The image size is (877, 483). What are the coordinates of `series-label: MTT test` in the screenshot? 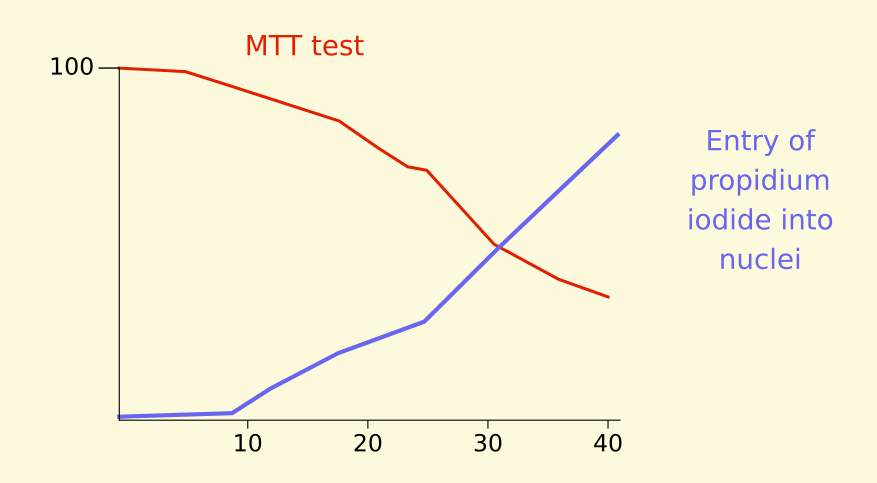 It's located at (305, 45).